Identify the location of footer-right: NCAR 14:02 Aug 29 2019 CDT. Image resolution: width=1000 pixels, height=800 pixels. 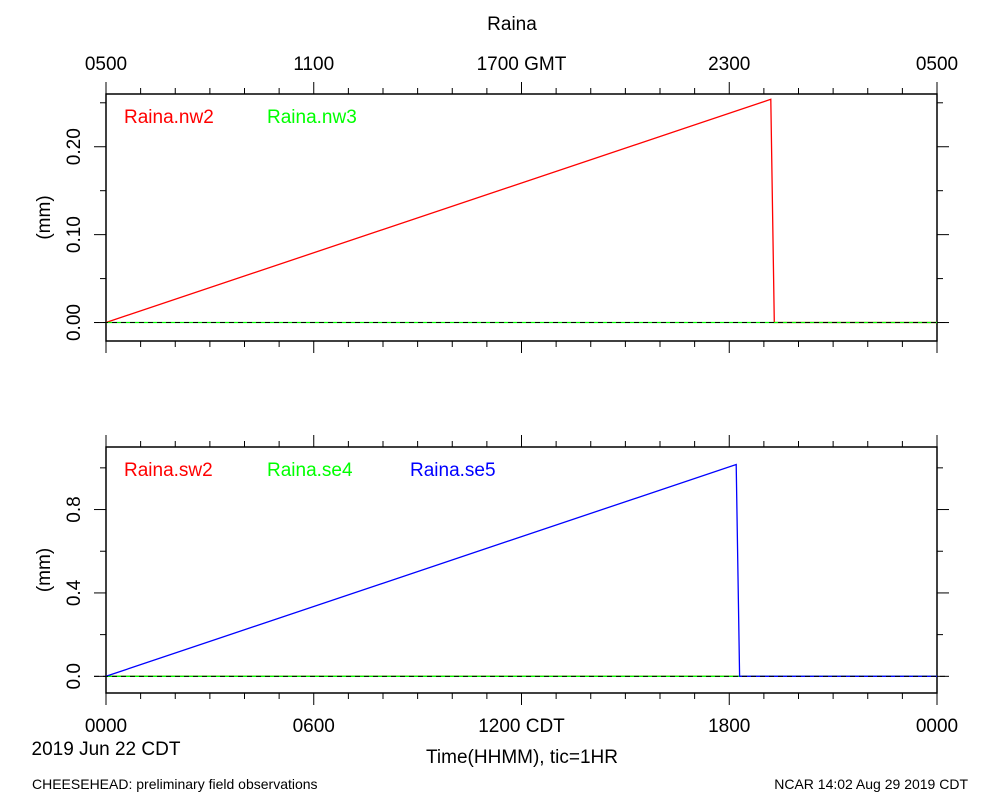
(871, 784).